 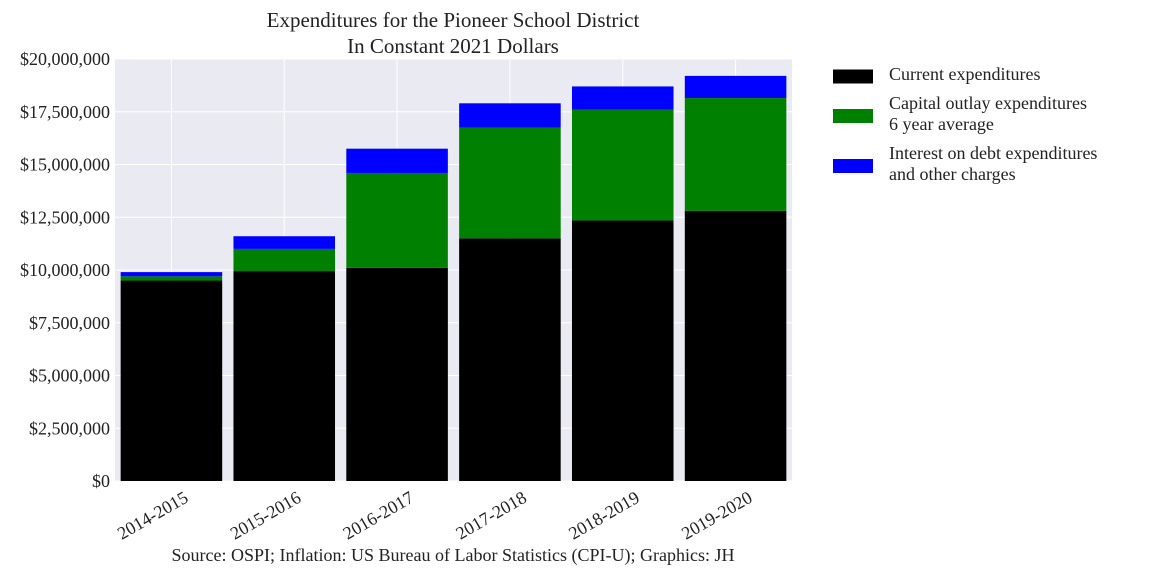 What do you see at coordinates (379, 515) in the screenshot?
I see `x-tick-label: 2016-2017` at bounding box center [379, 515].